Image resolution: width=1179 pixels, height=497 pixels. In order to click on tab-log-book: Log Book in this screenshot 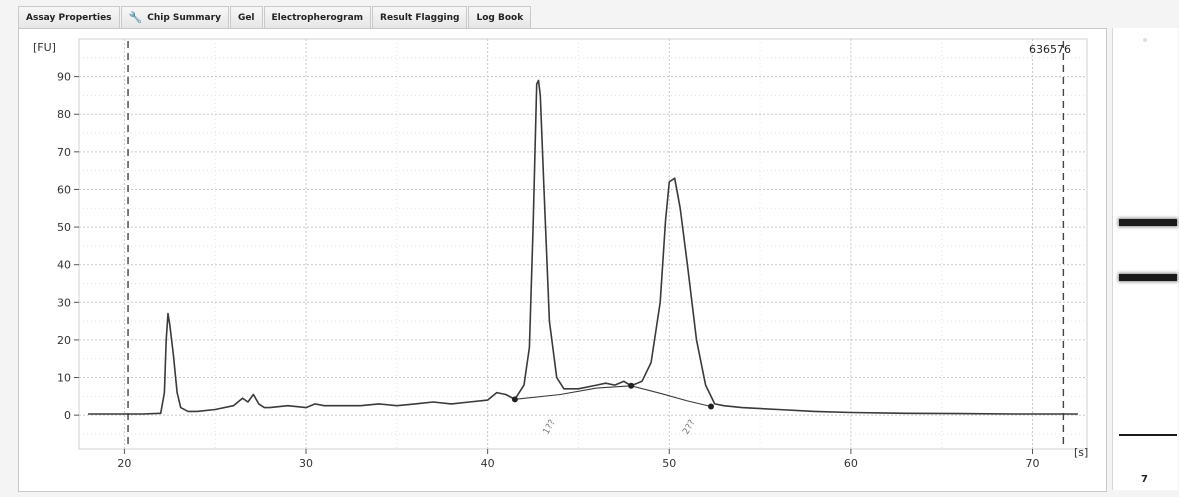, I will do `click(500, 17)`.